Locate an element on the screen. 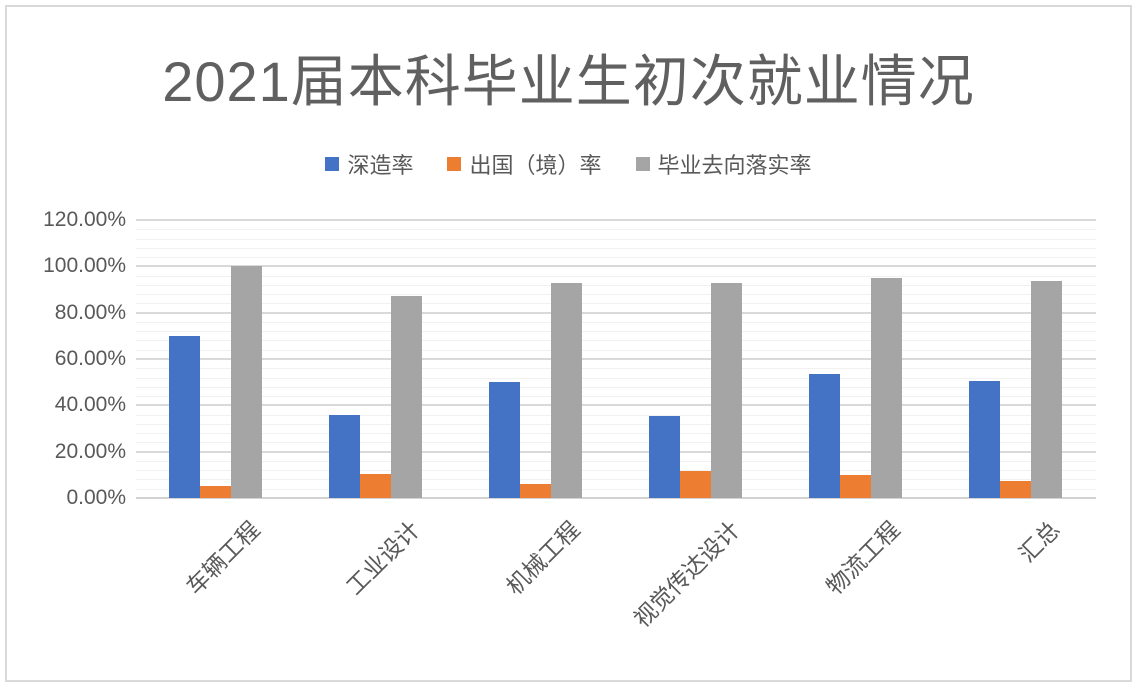 The height and width of the screenshot is (687, 1137). y-tick-label: 0.00% is located at coordinates (96, 497).